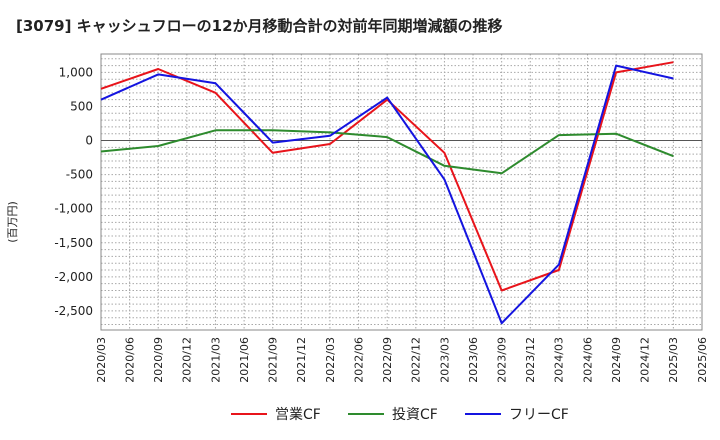 Image resolution: width=720 pixels, height=440 pixels. I want to click on legend-label: フリーCF, so click(539, 415).